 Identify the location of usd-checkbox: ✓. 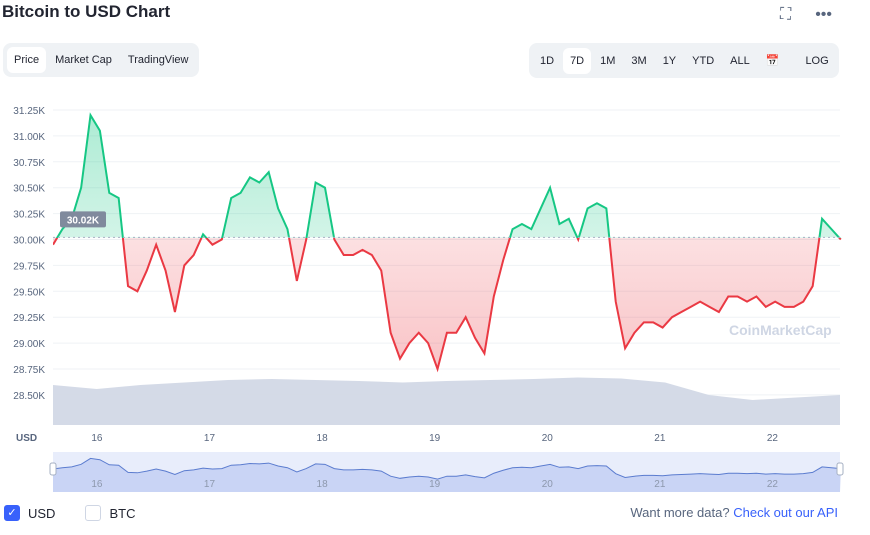
(12, 513).